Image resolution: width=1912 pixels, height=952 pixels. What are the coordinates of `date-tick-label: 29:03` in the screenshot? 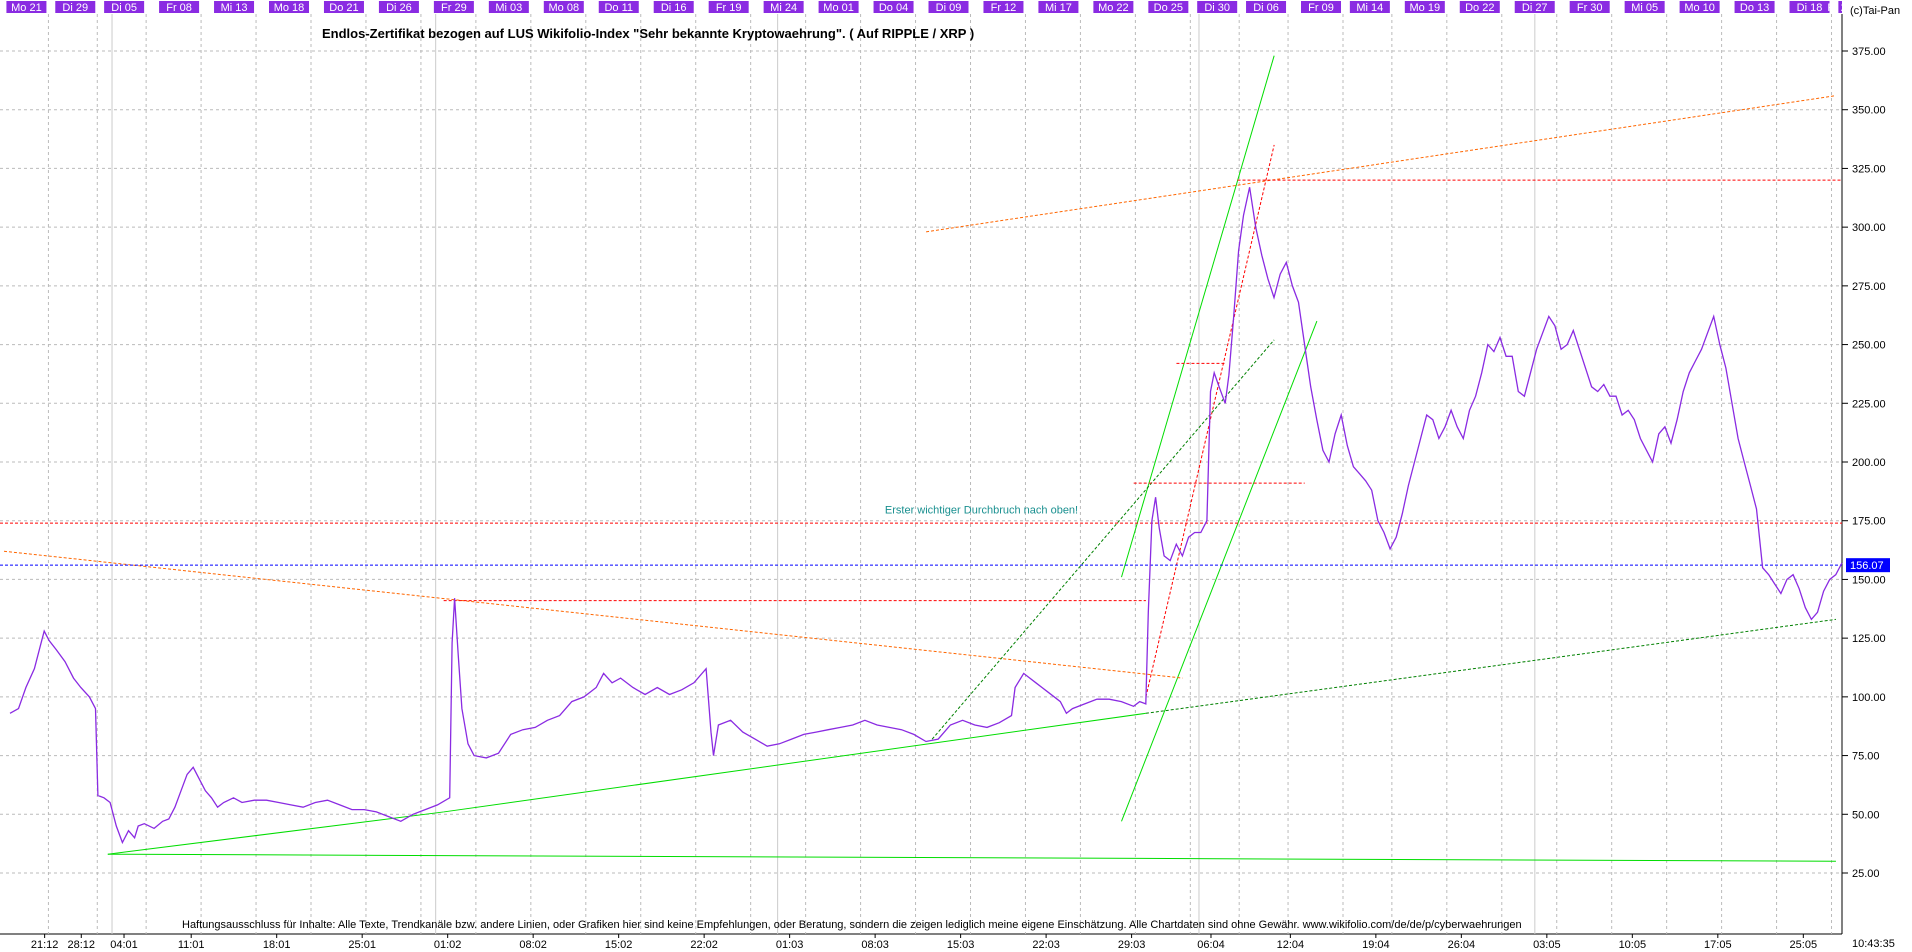 It's located at (1132, 945).